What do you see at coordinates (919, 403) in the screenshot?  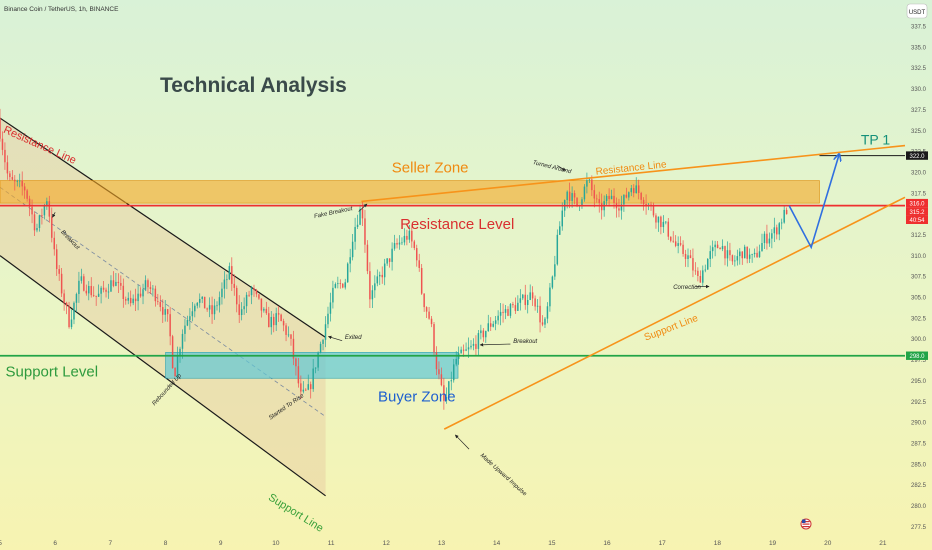 I see `y-tick-label: 292.5` at bounding box center [919, 403].